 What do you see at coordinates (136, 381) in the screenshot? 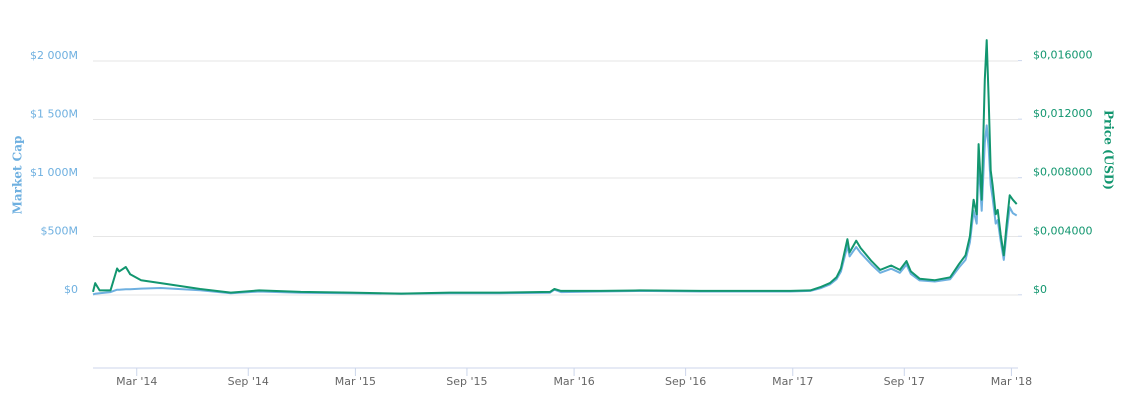
I see `x-tick-label: Mar '14` at bounding box center [136, 381].